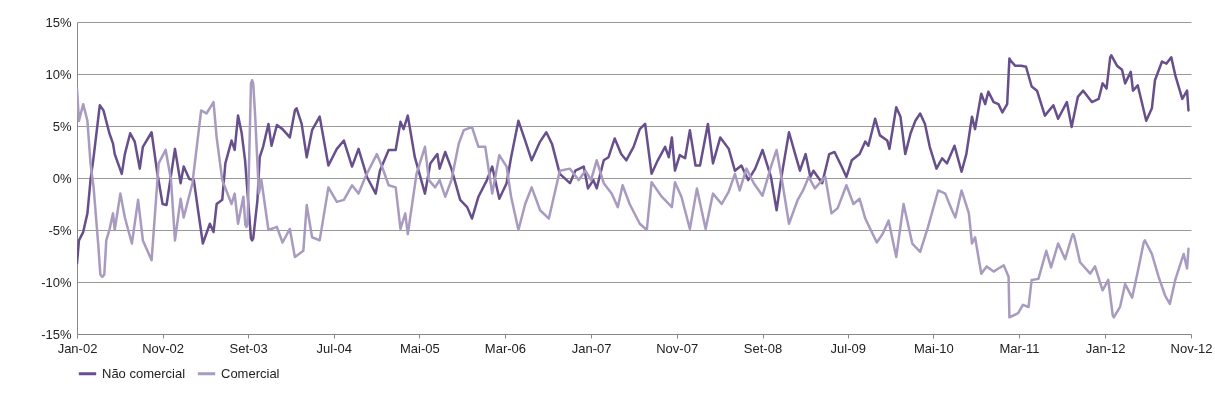 This screenshot has width=1215, height=412. What do you see at coordinates (248, 348) in the screenshot?
I see `x-tick-label: Set-03` at bounding box center [248, 348].